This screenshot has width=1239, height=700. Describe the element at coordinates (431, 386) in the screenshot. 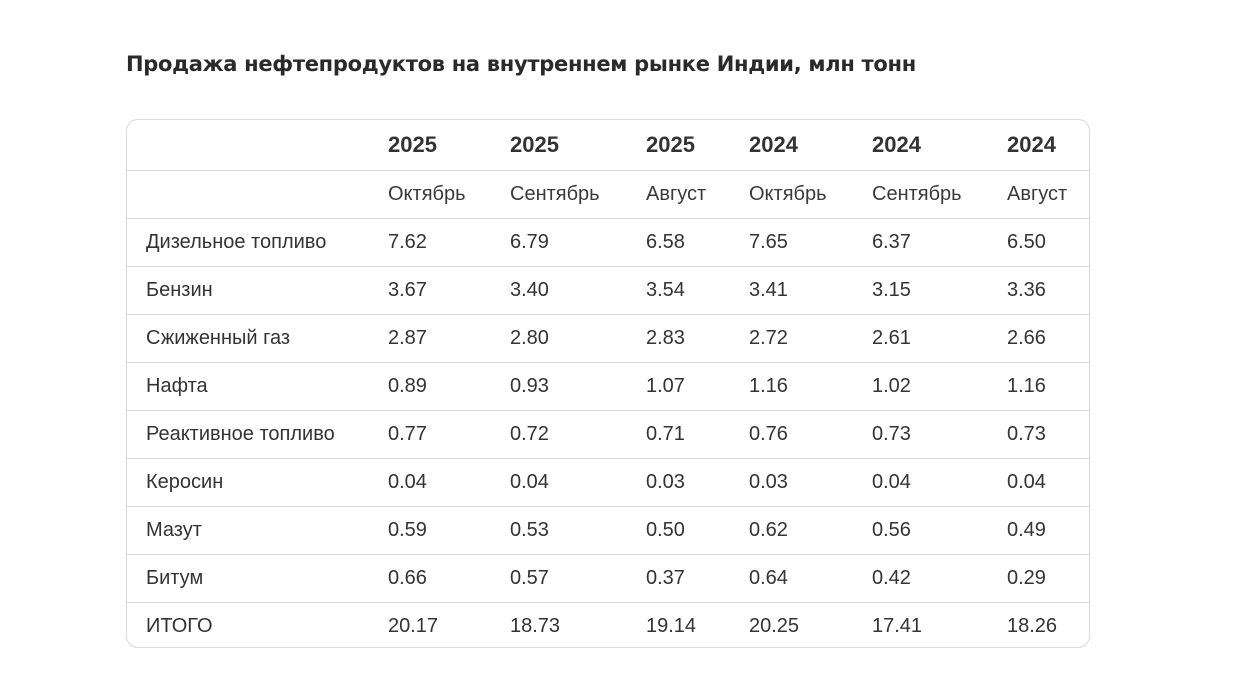

I see `value-cell: 0.89` at that location.